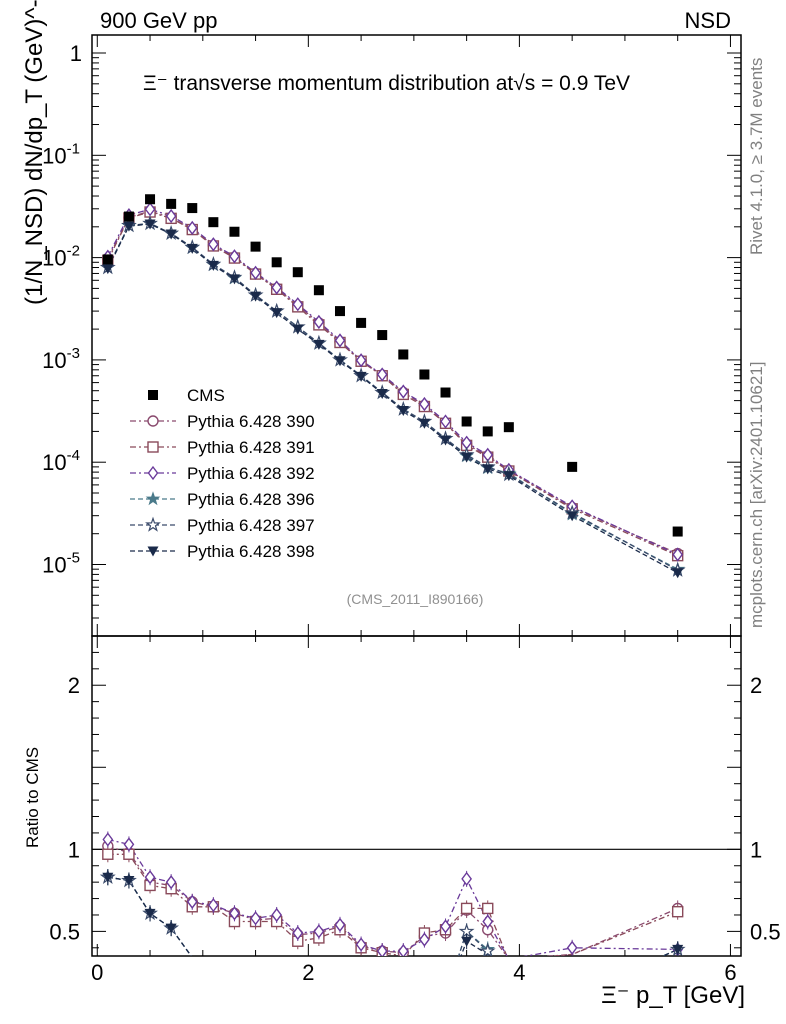  What do you see at coordinates (756, 685) in the screenshot?
I see `y-tick-label-bottom-right: 2` at bounding box center [756, 685].